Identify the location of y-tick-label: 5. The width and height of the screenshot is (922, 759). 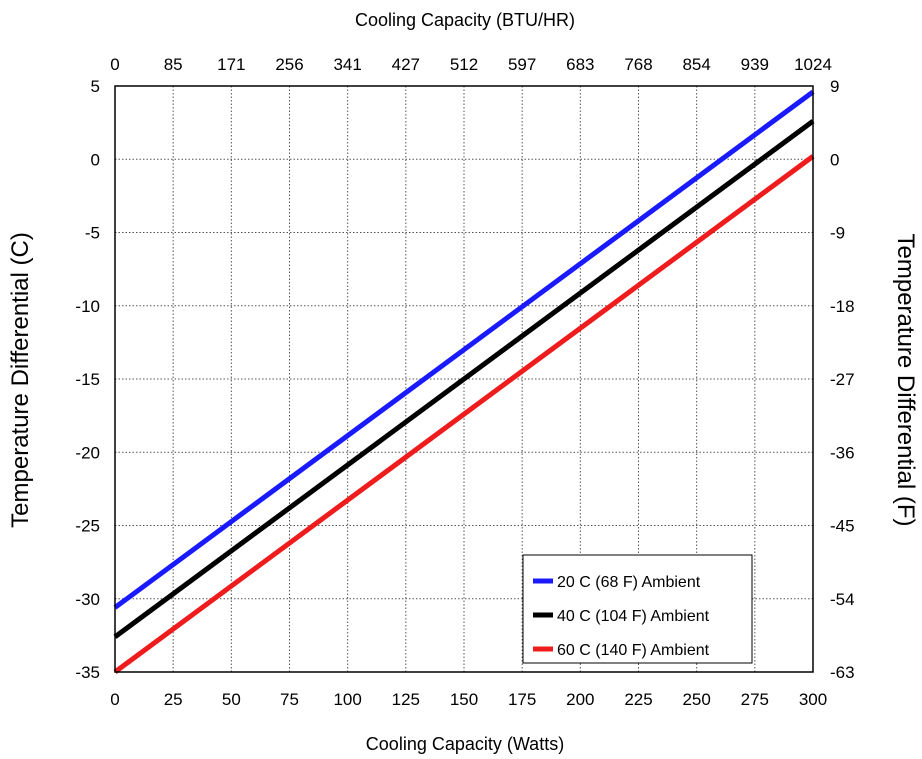
(95, 86).